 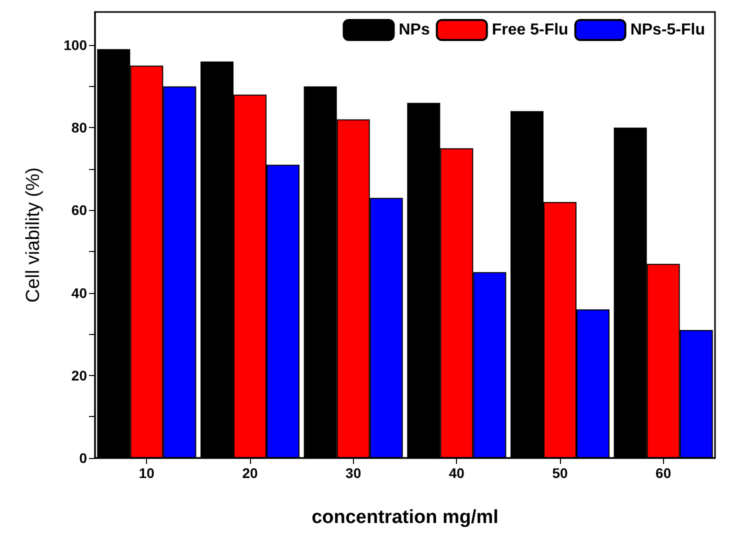 What do you see at coordinates (456, 473) in the screenshot?
I see `x-tick-label: 40` at bounding box center [456, 473].